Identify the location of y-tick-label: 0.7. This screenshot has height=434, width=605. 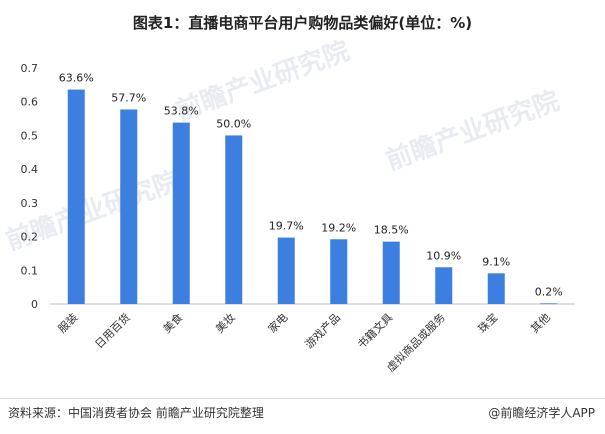
(30, 68).